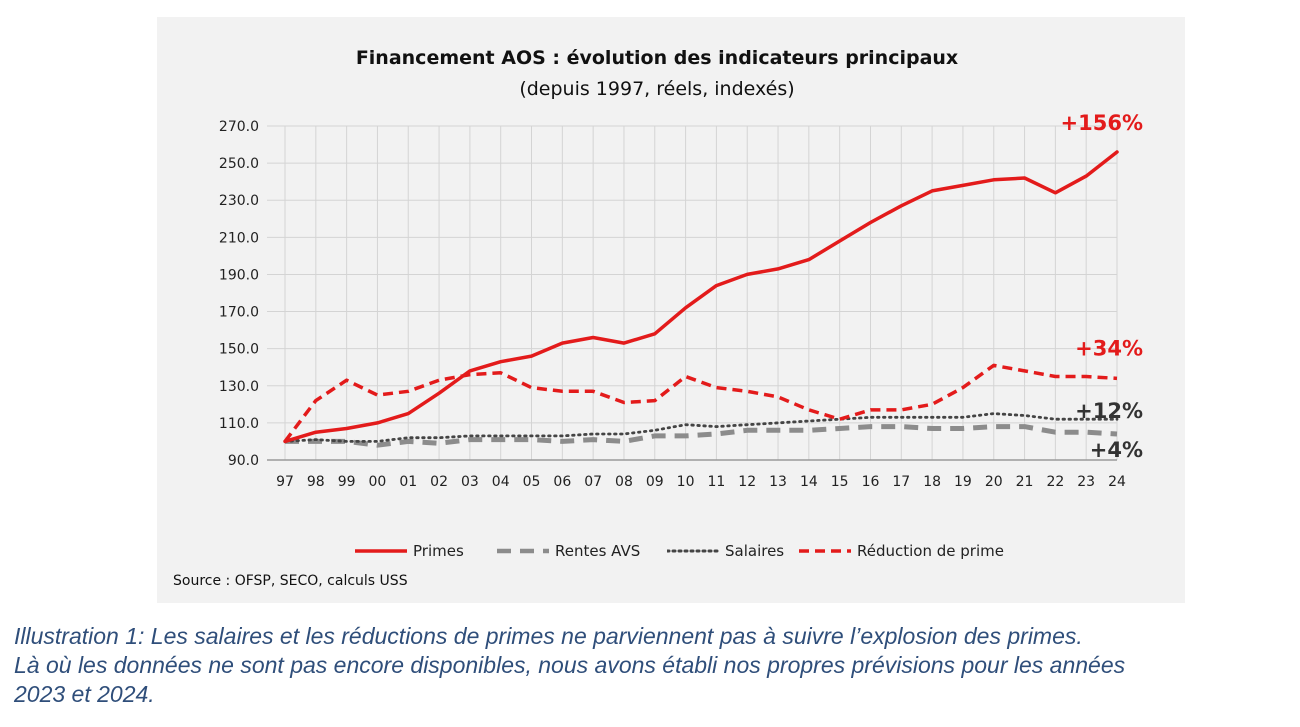 This screenshot has height=727, width=1300. Describe the element at coordinates (438, 551) in the screenshot. I see `legend-label-primes: Primes` at that location.